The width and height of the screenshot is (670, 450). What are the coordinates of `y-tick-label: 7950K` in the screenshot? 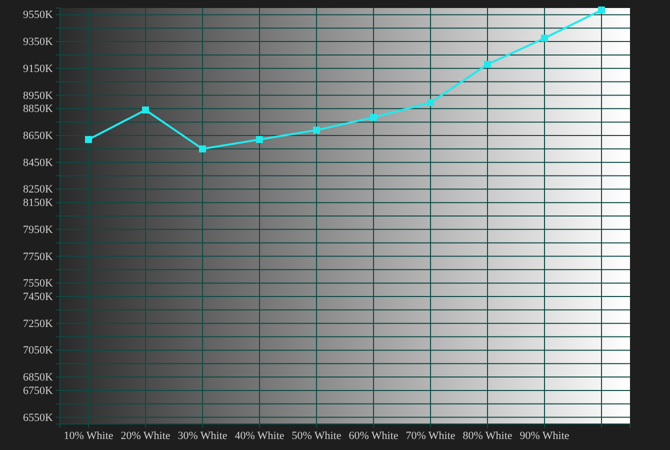 It's located at (38, 230).